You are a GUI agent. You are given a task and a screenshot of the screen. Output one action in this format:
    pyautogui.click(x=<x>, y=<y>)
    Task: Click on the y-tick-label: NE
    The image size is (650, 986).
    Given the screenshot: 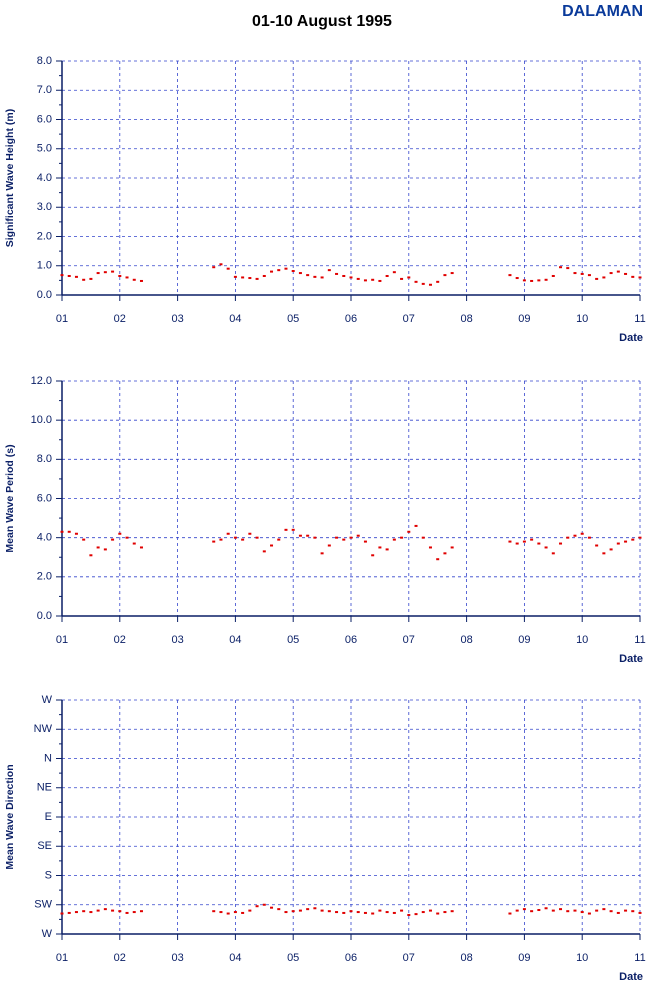 What is the action you would take?
    pyautogui.click(x=44, y=788)
    